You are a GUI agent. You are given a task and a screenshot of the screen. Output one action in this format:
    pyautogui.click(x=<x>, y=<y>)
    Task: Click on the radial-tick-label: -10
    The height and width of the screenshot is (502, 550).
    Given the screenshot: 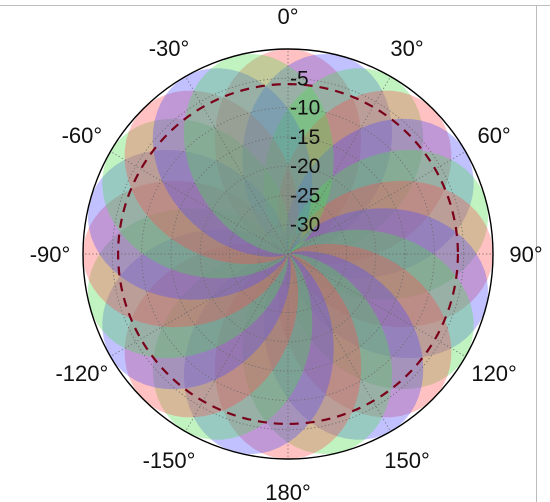 What is the action you would take?
    pyautogui.click(x=305, y=108)
    